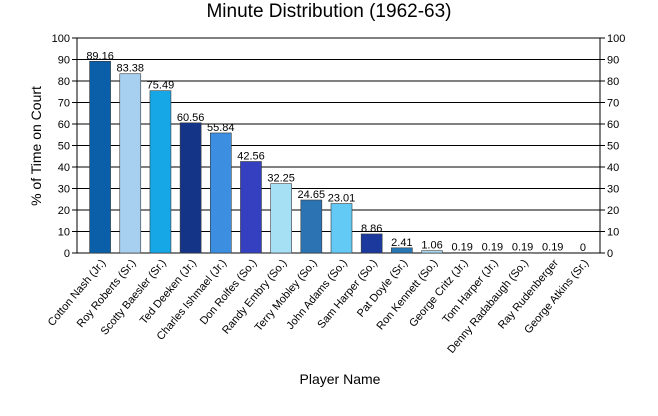  Describe the element at coordinates (401, 243) in the screenshot. I see `data-label: 2.41` at that location.